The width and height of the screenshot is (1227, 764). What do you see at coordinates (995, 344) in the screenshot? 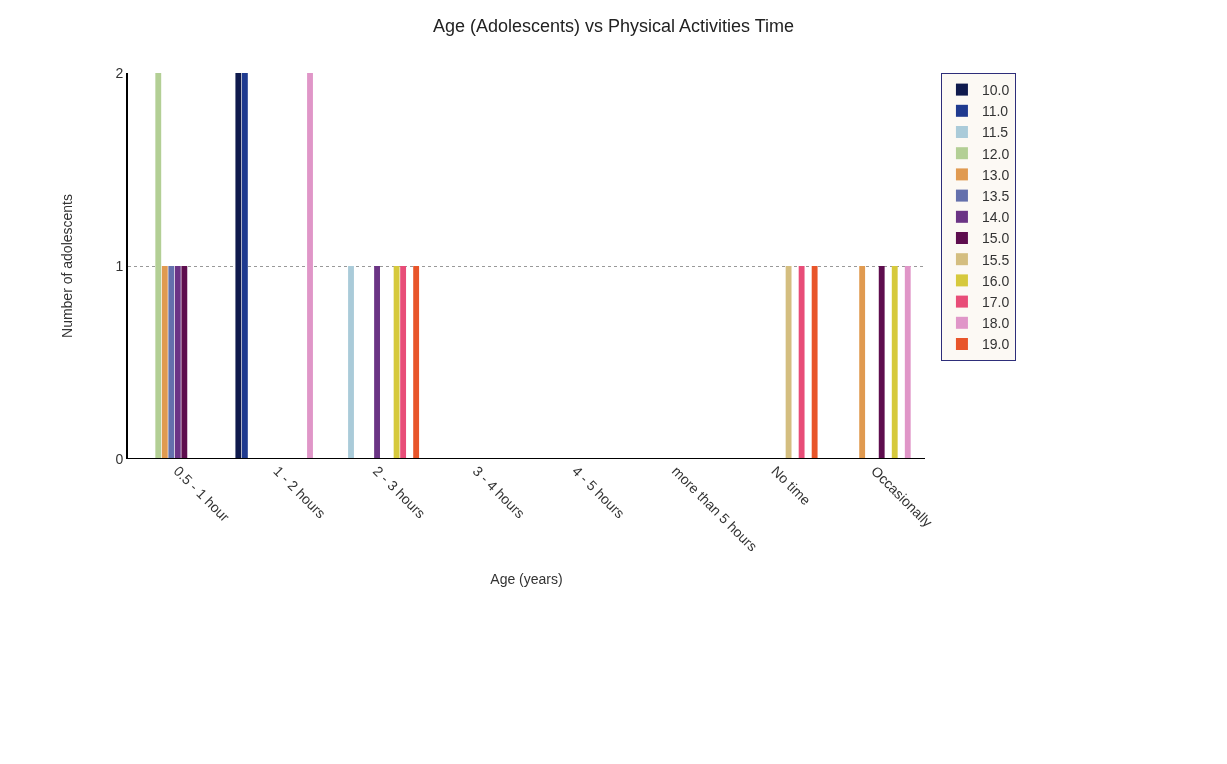
I see `legend-label: 19.0` at bounding box center [995, 344].